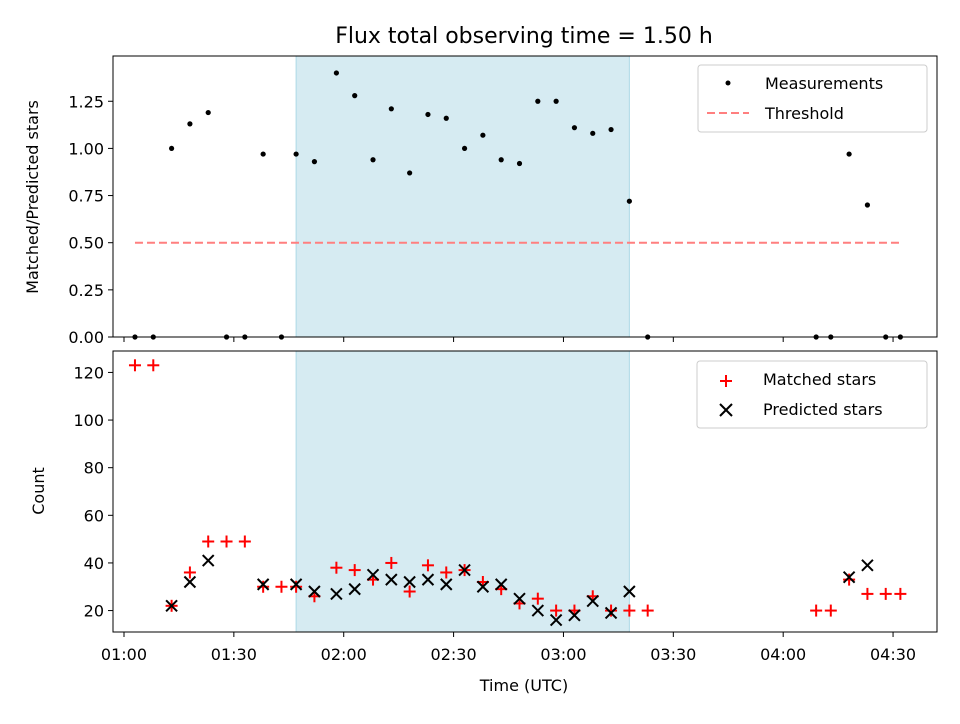 Image resolution: width=960 pixels, height=724 pixels. What do you see at coordinates (508, 339) in the screenshot?
I see `top-x-axis-ticks` at bounding box center [508, 339].